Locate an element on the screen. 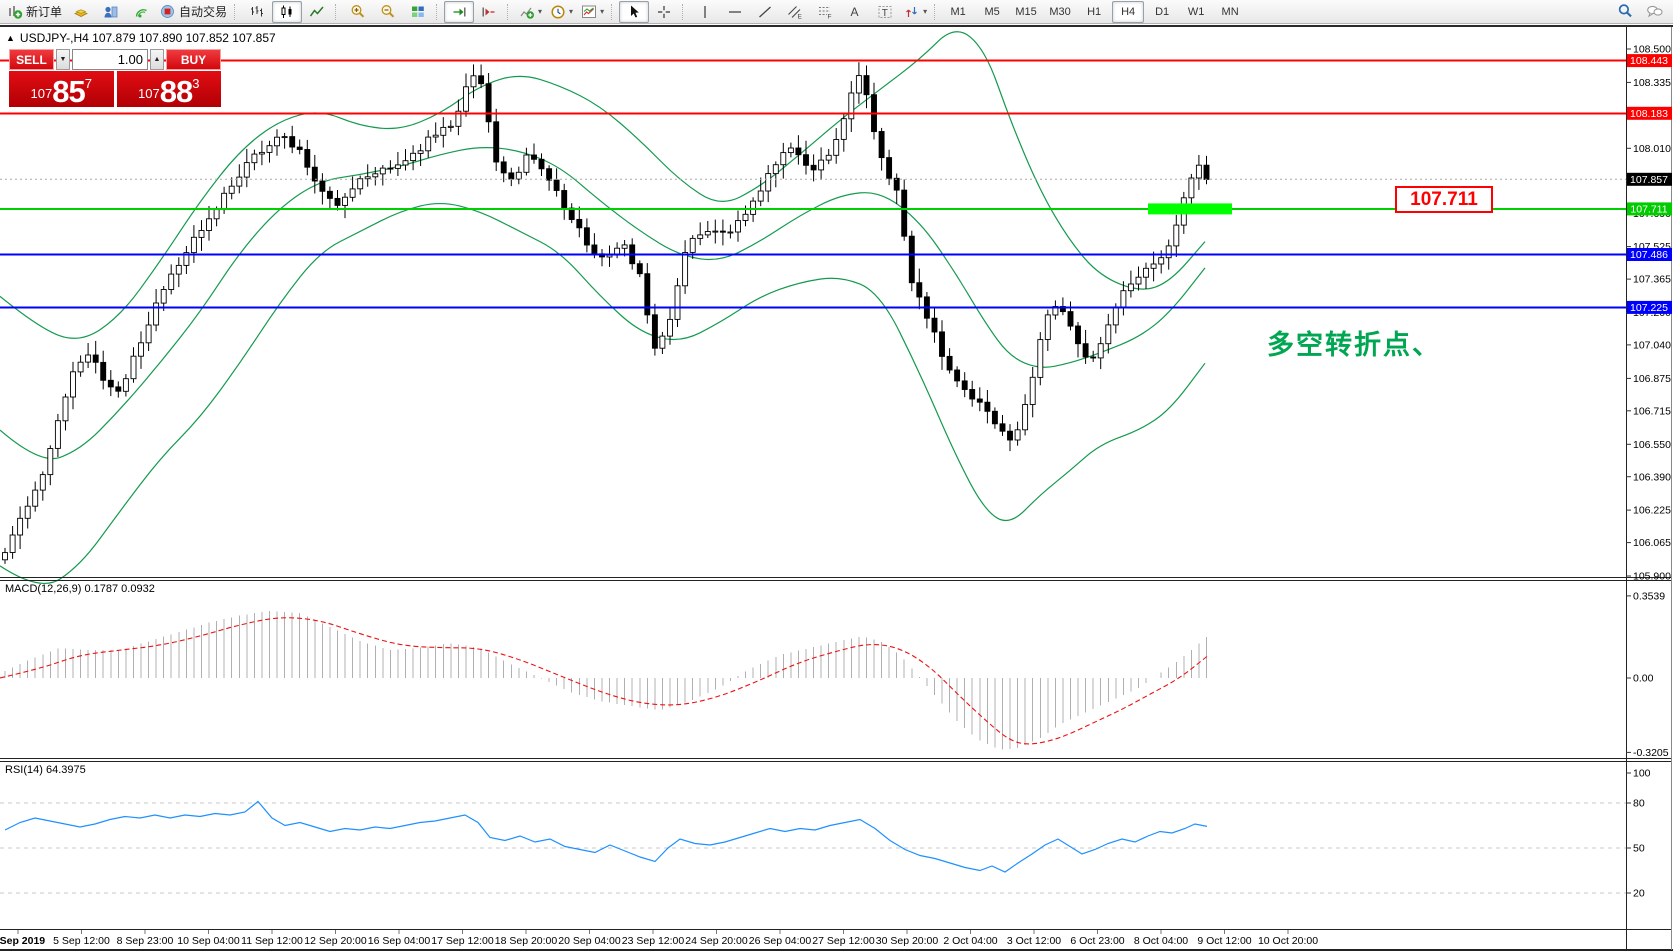 This screenshot has height=952, width=1673. tile-windows-icon is located at coordinates (418, 11).